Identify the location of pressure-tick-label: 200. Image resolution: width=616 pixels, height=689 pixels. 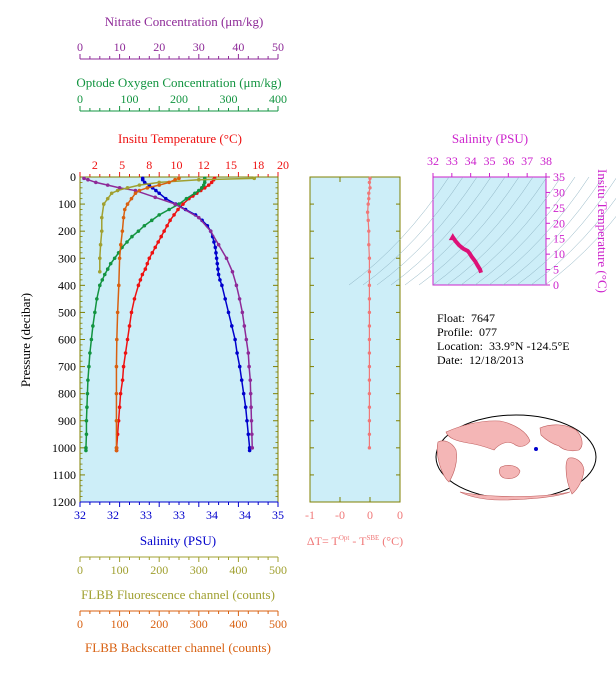
(67, 231).